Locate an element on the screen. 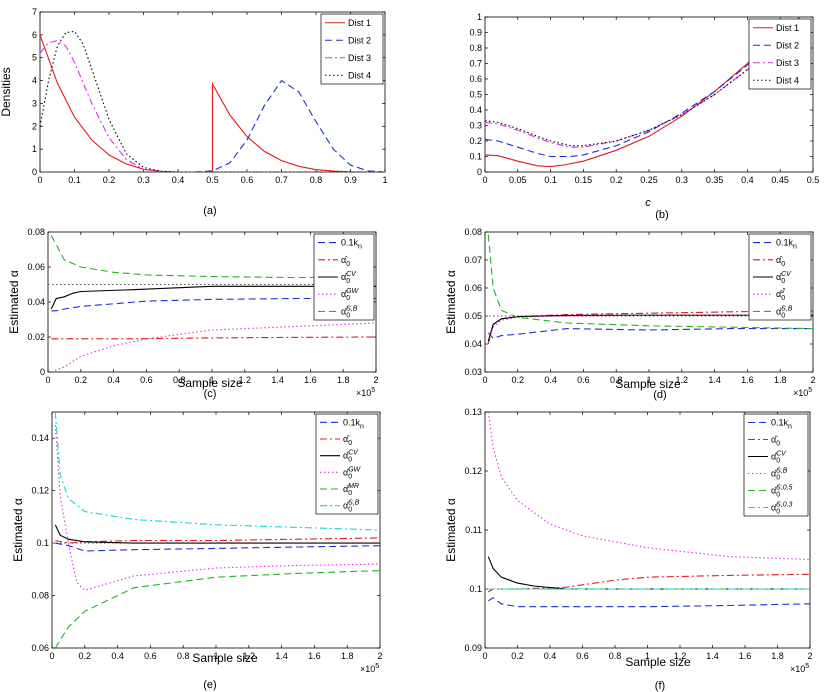 The image size is (830, 692). y-tick-label: 0.1 is located at coordinates (475, 157).